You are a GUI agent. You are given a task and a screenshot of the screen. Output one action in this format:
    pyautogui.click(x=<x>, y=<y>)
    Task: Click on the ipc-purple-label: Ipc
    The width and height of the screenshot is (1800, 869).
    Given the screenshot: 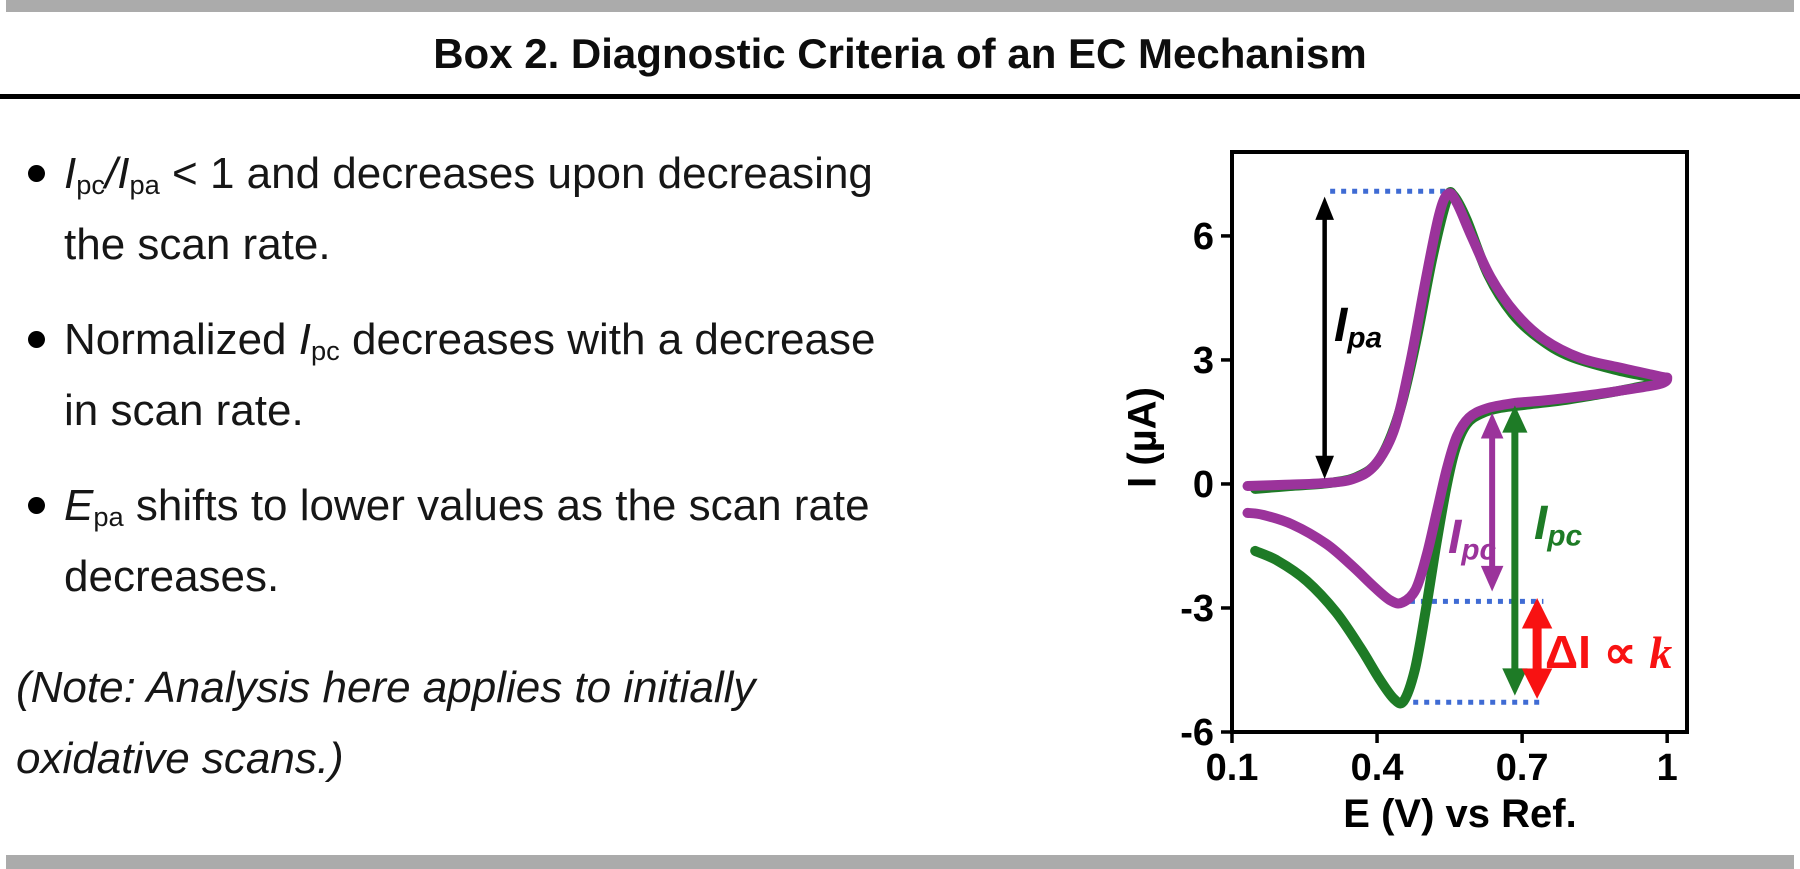 What is the action you would take?
    pyautogui.click(x=1472, y=539)
    